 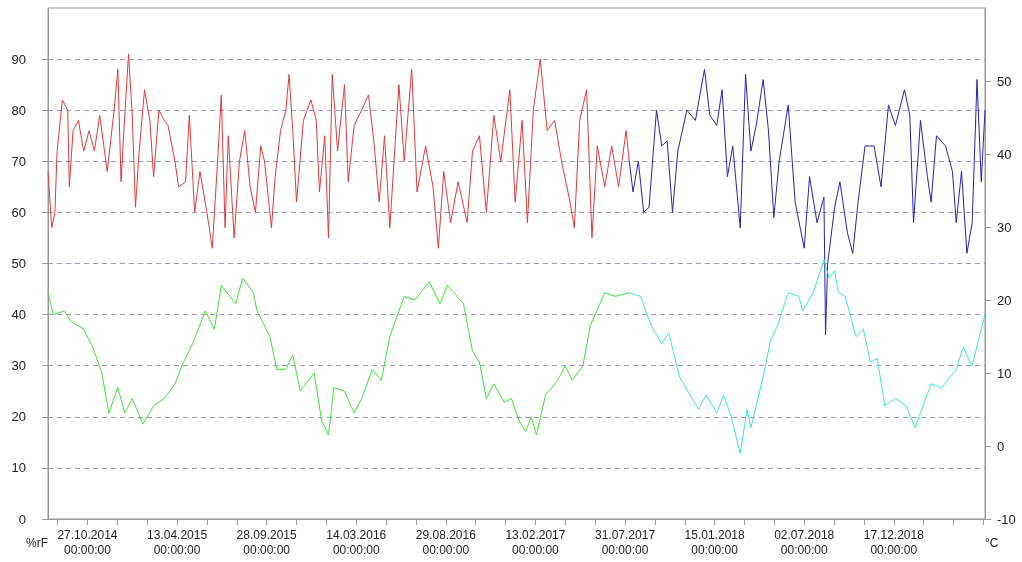 I want to click on x-tick-label: 17.12.2018 00:00:00, so click(x=894, y=542).